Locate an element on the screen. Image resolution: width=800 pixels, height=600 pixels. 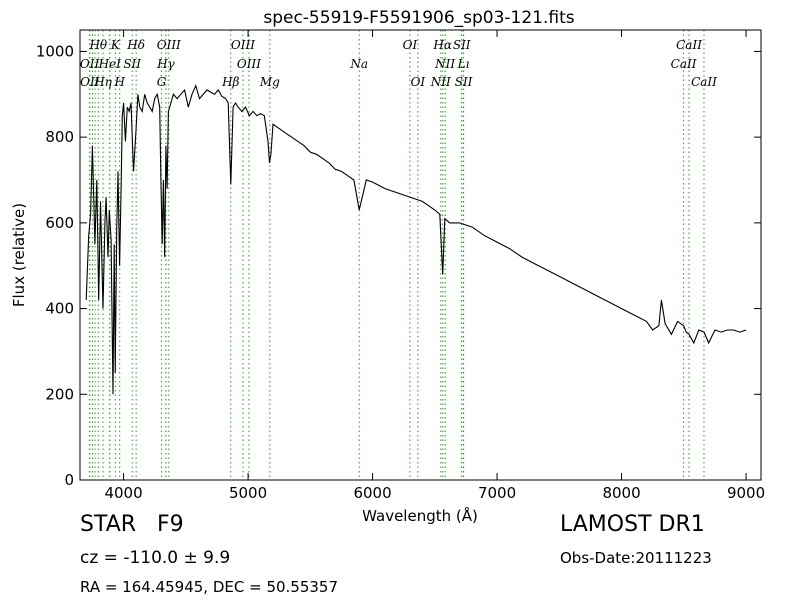
x-tick-label: 9000 is located at coordinates (746, 493).